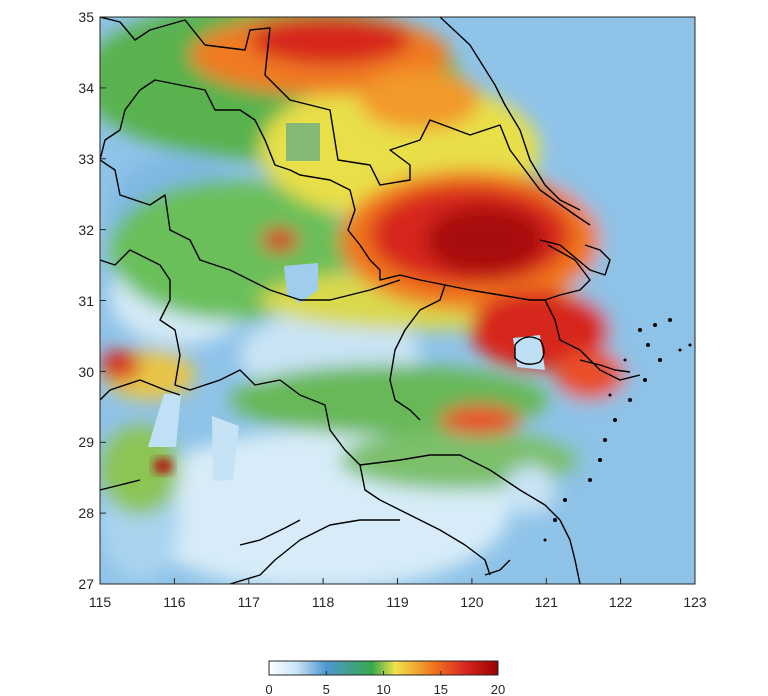 The height and width of the screenshot is (696, 768). What do you see at coordinates (397, 602) in the screenshot?
I see `x-tick-label: 119` at bounding box center [397, 602].